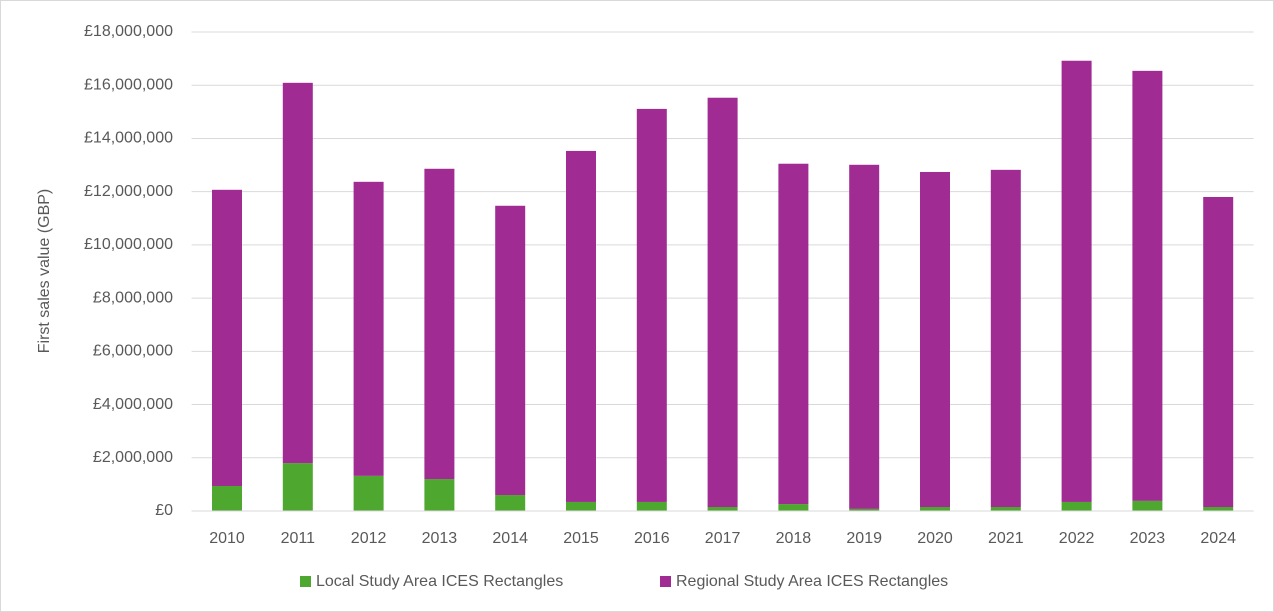 The image size is (1274, 612). I want to click on x-tick-label: 2024, so click(1218, 538).